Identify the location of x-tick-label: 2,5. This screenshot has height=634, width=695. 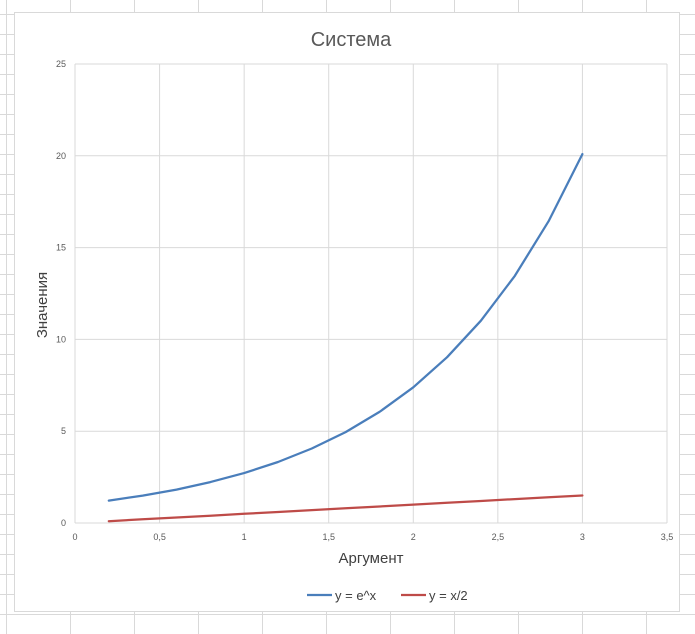
(498, 537).